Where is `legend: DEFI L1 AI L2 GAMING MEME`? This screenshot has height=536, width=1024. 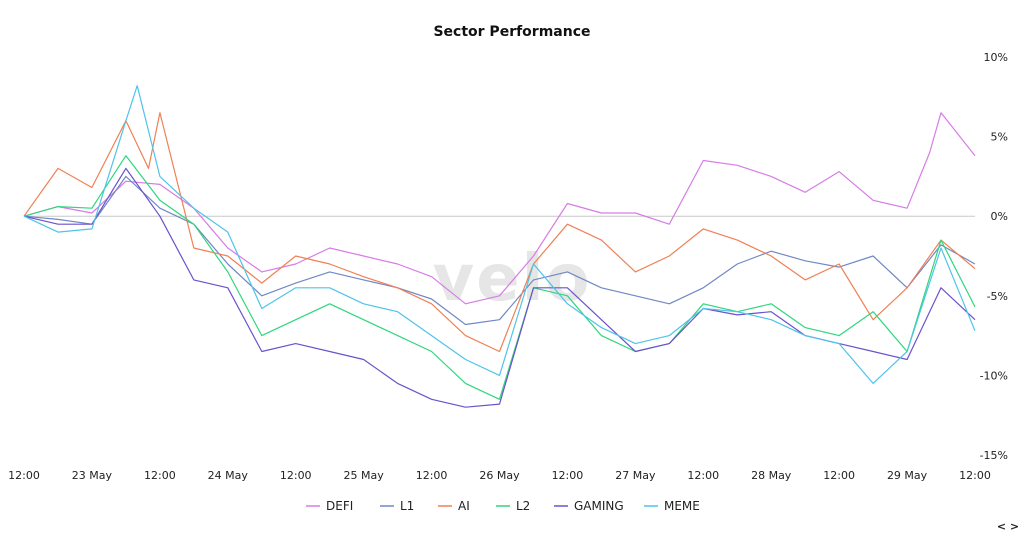 legend: DEFI L1 AI L2 GAMING MEME is located at coordinates (503, 506).